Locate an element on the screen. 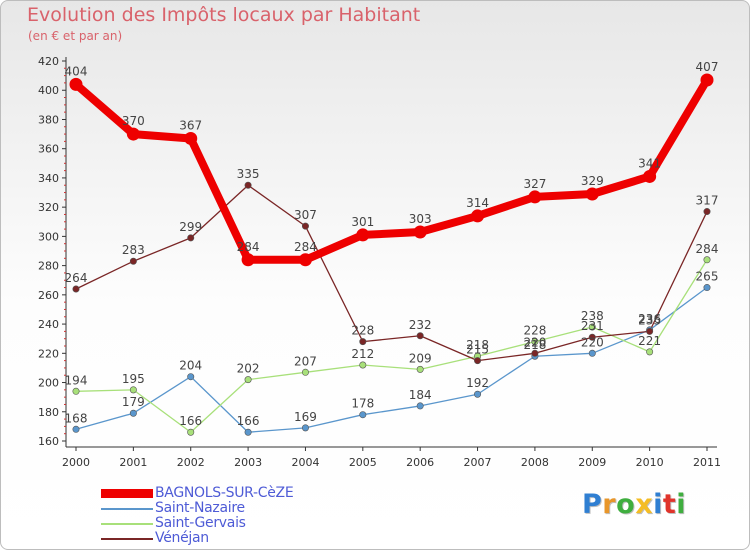  legend-item: Saint-Nazaire is located at coordinates (231, 508).